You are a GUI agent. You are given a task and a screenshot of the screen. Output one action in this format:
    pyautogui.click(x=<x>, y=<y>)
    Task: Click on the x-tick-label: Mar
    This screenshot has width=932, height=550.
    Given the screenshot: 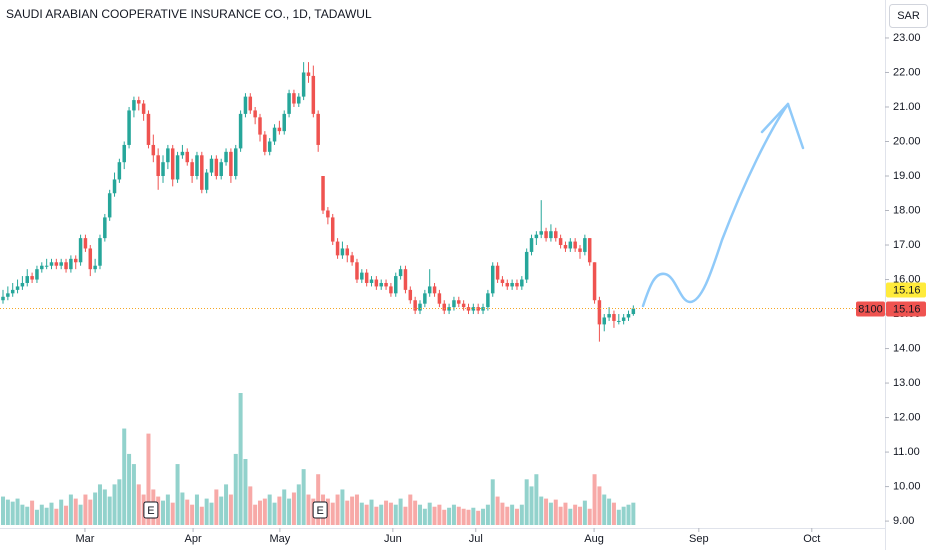 What is the action you would take?
    pyautogui.click(x=84, y=539)
    